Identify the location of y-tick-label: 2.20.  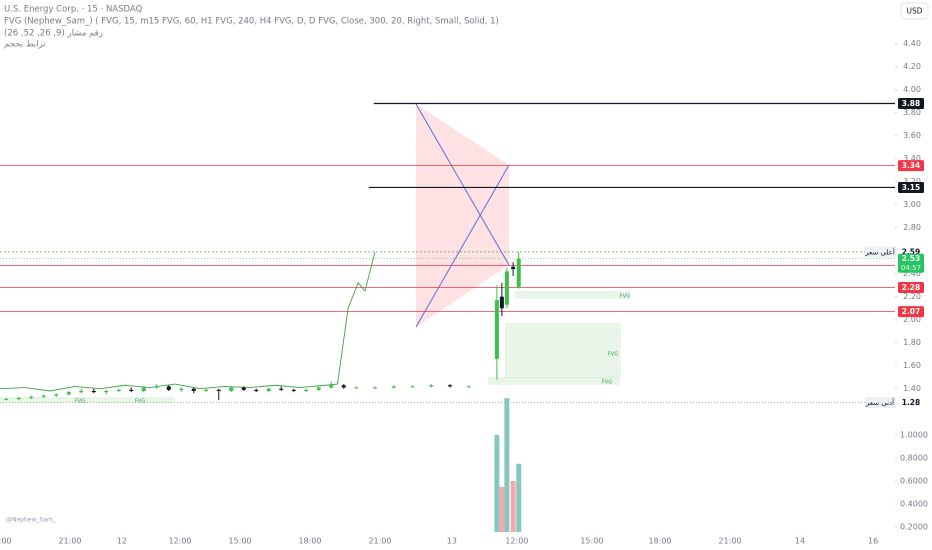
(912, 296).